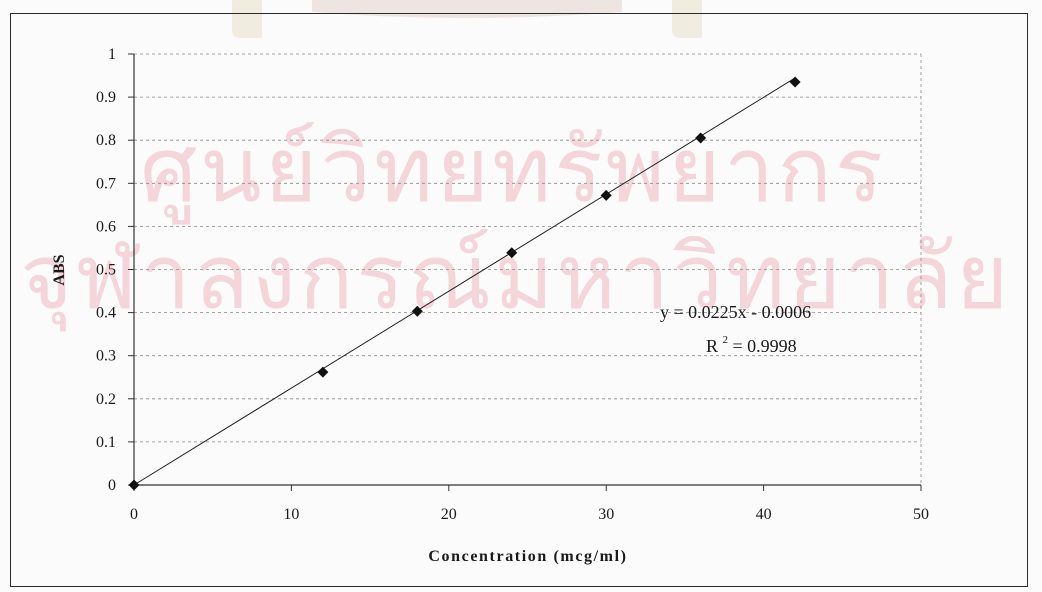 The image size is (1042, 592). I want to click on y-tick-label-7: 0.7, so click(106, 183).